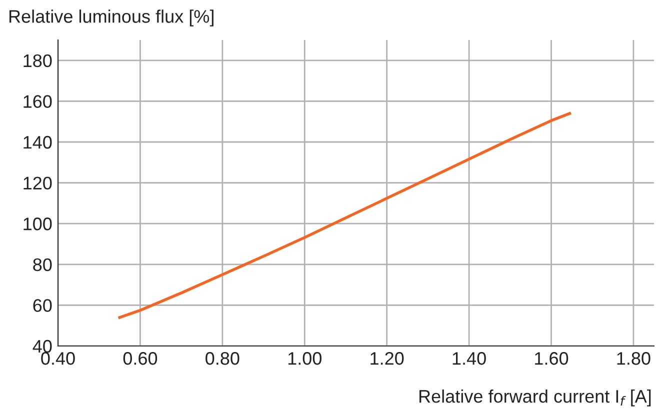 The width and height of the screenshot is (656, 416). What do you see at coordinates (223, 358) in the screenshot?
I see `x-tick-label: 0.80` at bounding box center [223, 358].